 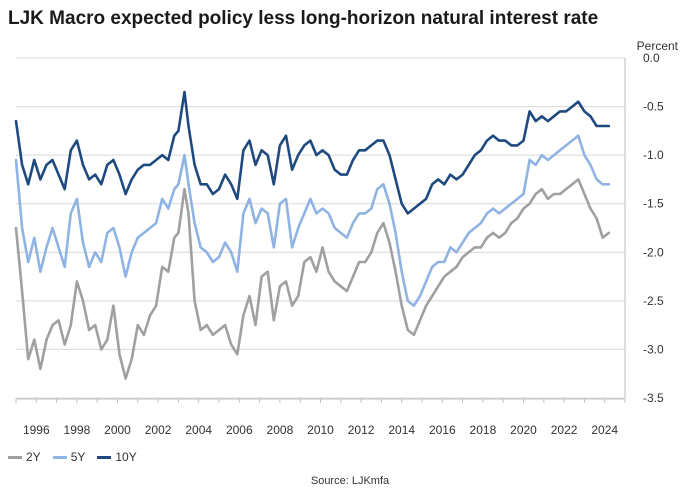 What do you see at coordinates (564, 430) in the screenshot?
I see `x-tick-label: 2022` at bounding box center [564, 430].